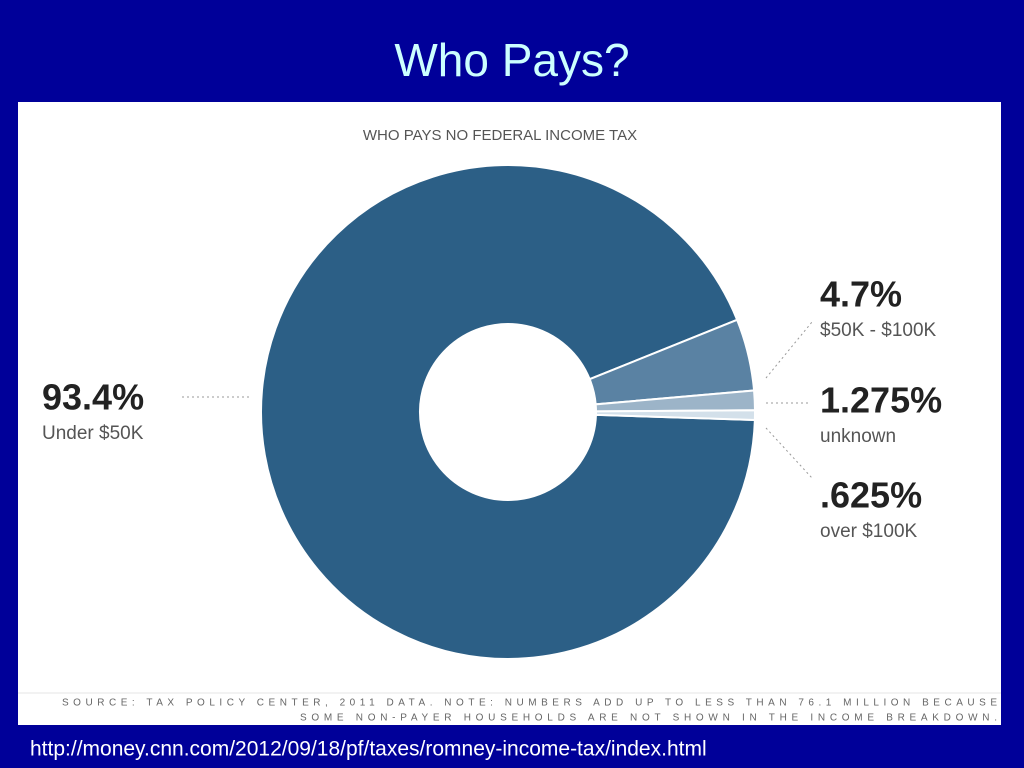  Describe the element at coordinates (93, 397) in the screenshot. I see `value-label: 93.4%` at that location.